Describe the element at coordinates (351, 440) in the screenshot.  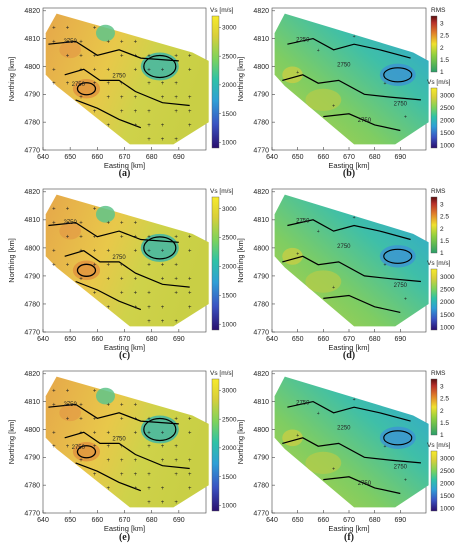
I see `station-markers: + + + + + +` at that location.